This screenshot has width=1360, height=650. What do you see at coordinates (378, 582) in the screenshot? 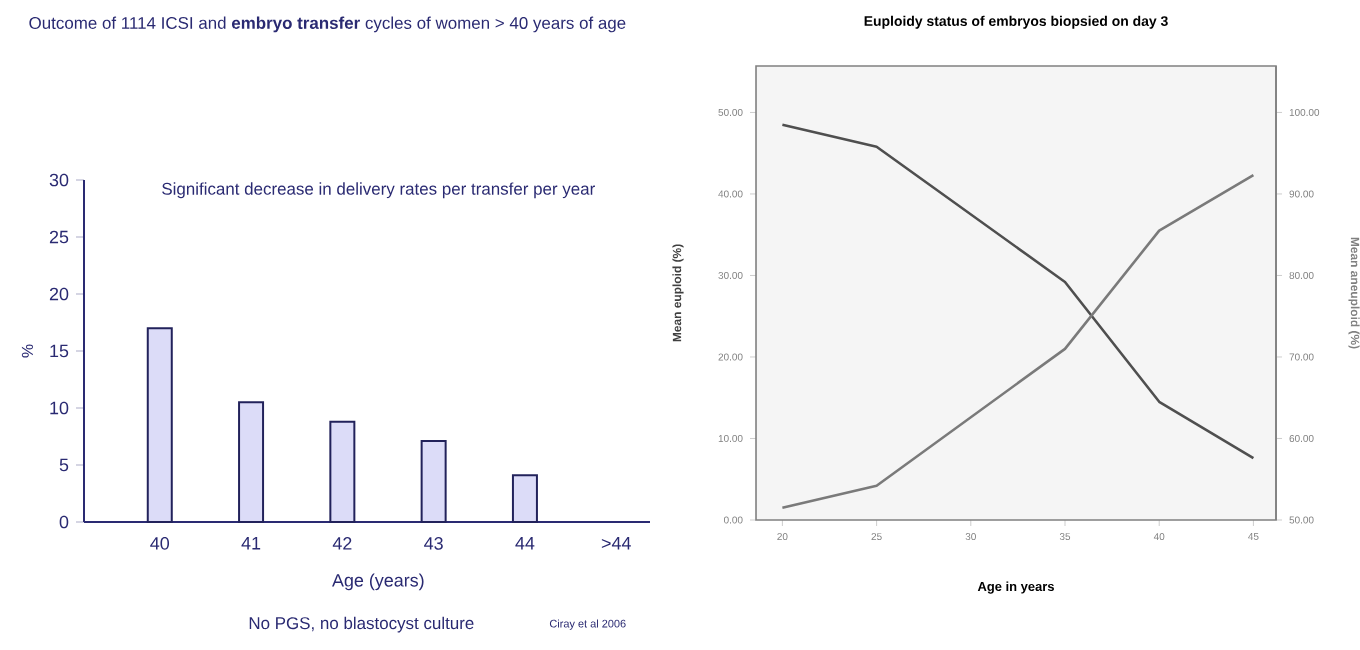
I see `x-axis-title: Age (years)` at bounding box center [378, 582].